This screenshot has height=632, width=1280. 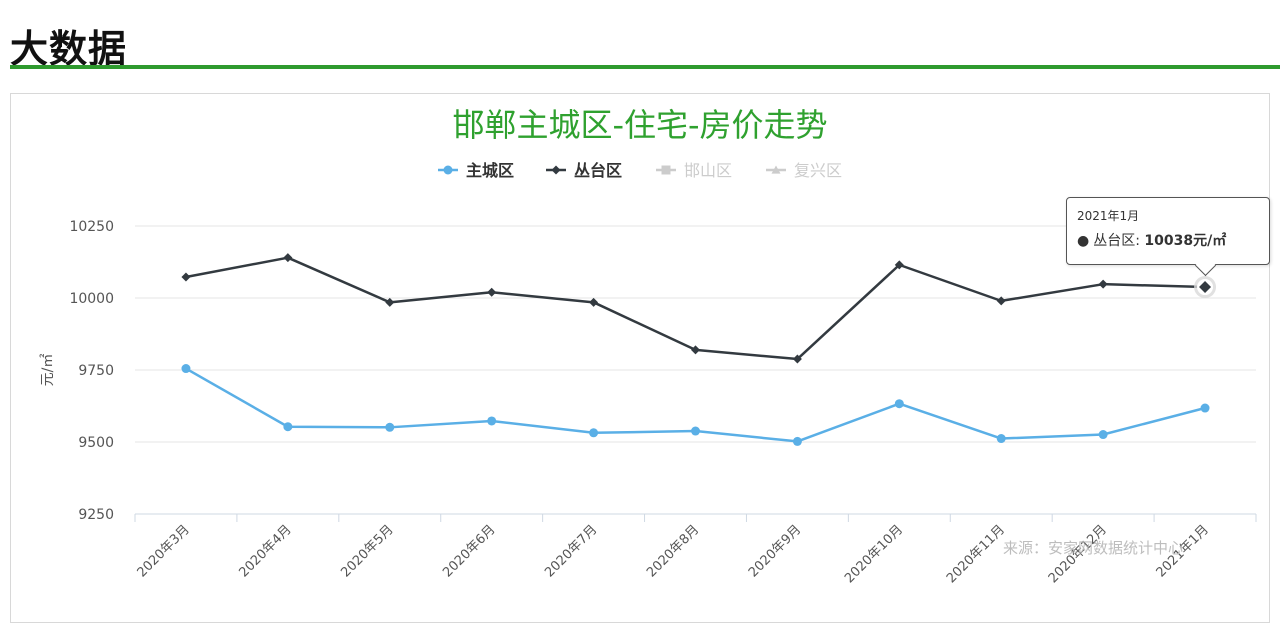 I want to click on legend-item: 丛台区, so click(x=584, y=170).